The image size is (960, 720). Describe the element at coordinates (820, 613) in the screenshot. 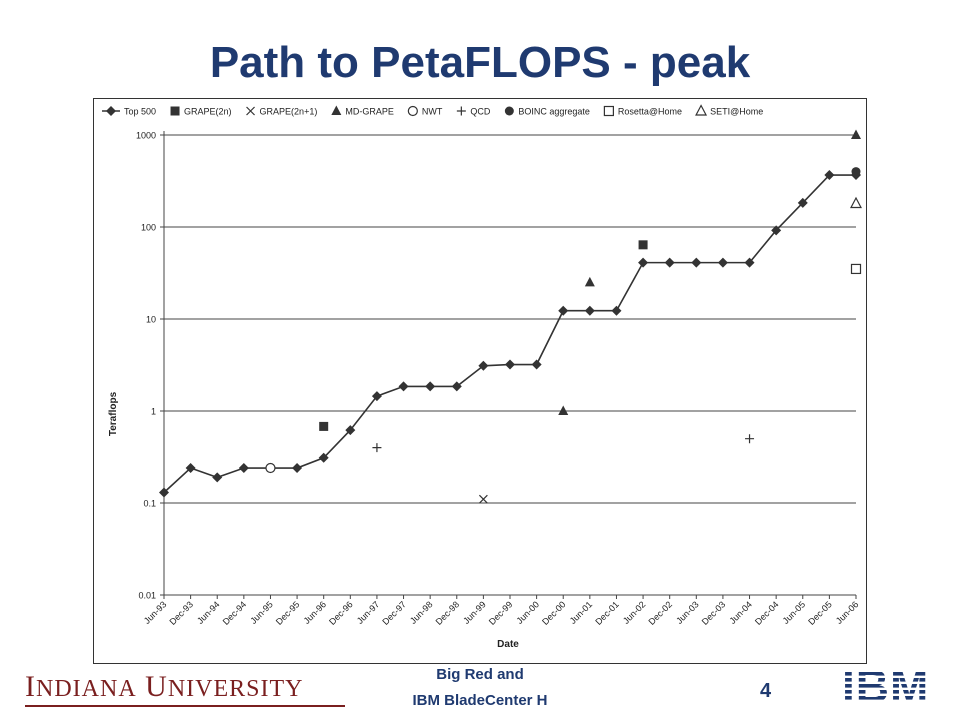

I see `x-tick-label: Dec-05` at that location.